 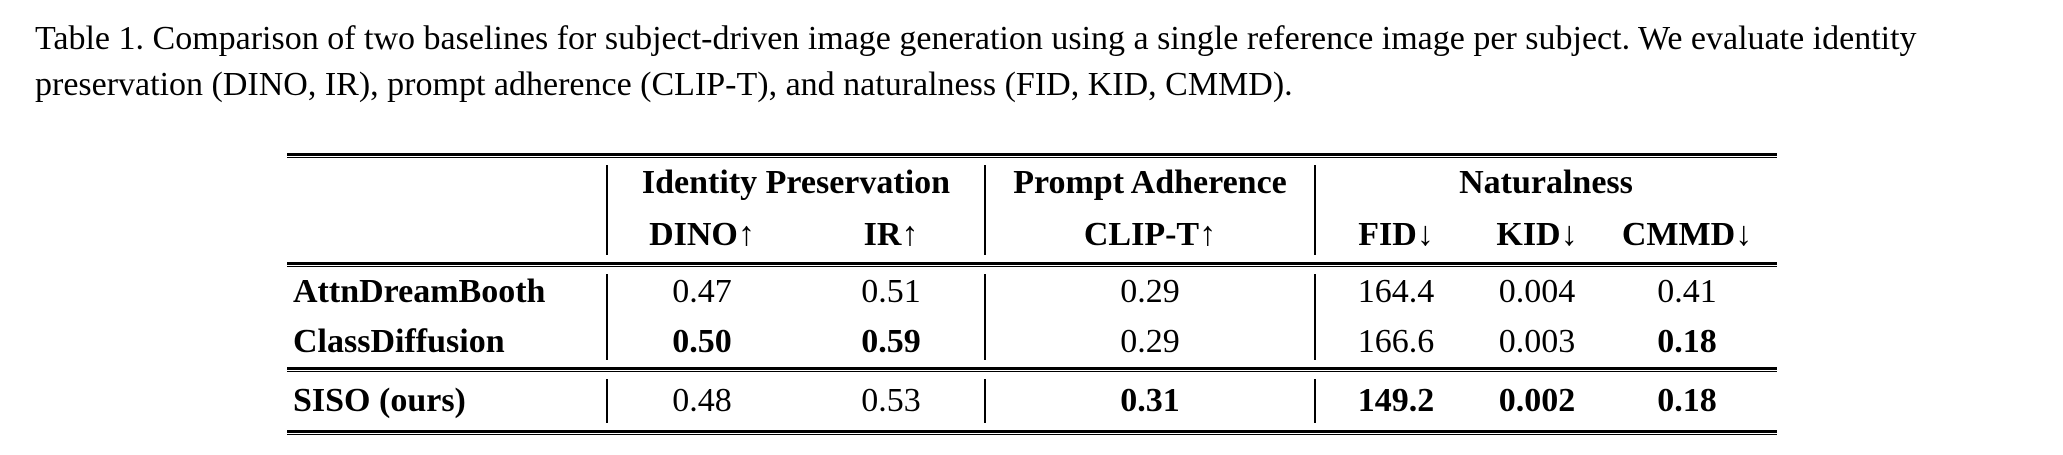 What do you see at coordinates (1032, 264) in the screenshot?
I see `table-header-rule` at bounding box center [1032, 264].